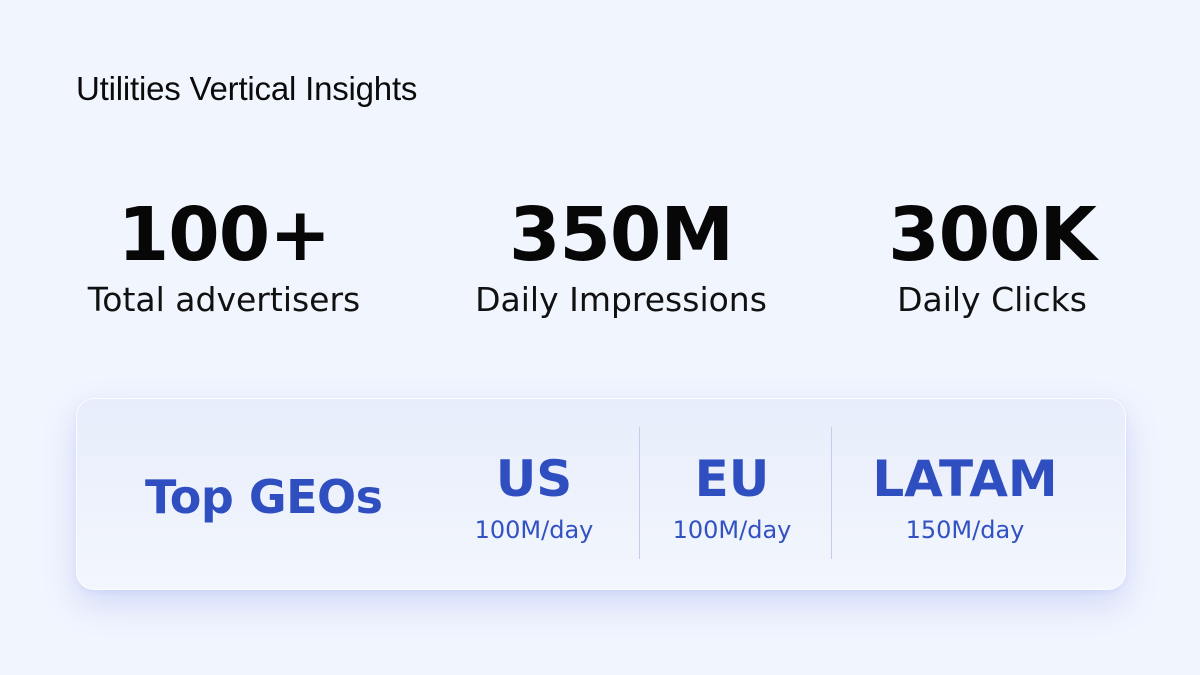 Image resolution: width=1200 pixels, height=675 pixels. Describe the element at coordinates (732, 479) in the screenshot. I see `geo-name: EU` at that location.